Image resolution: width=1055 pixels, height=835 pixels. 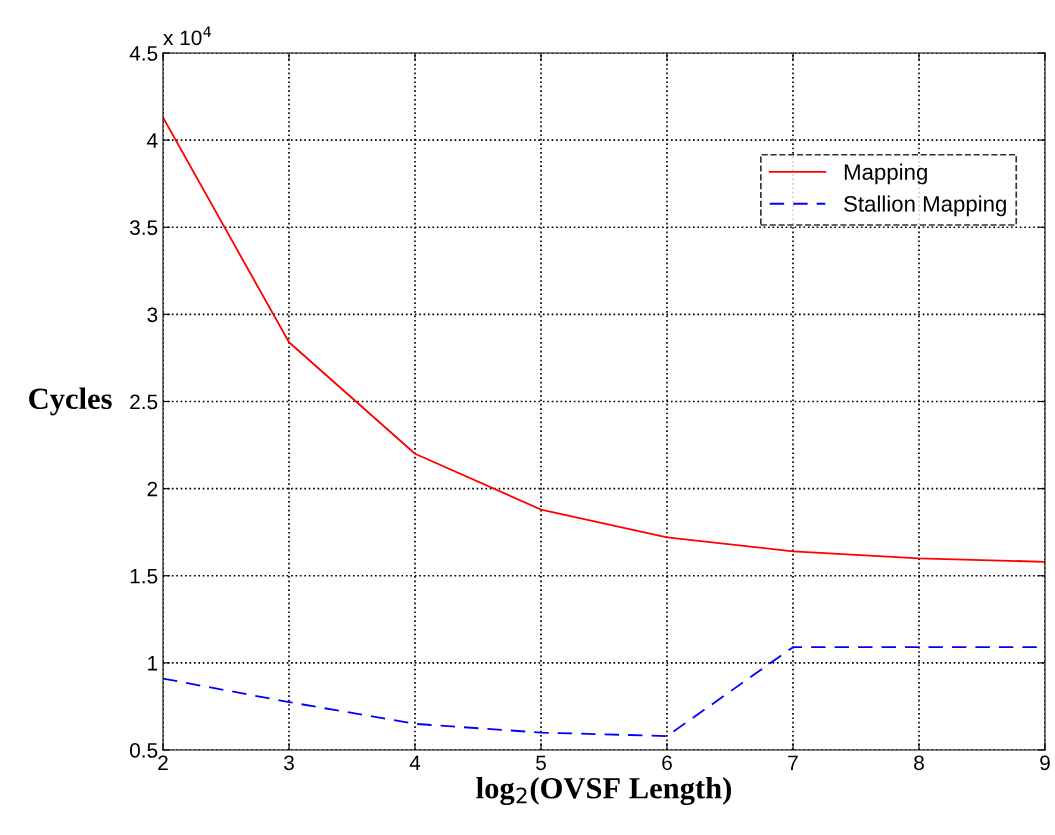 What do you see at coordinates (925, 206) in the screenshot?
I see `legend-label: Stallion Mapping` at bounding box center [925, 206].